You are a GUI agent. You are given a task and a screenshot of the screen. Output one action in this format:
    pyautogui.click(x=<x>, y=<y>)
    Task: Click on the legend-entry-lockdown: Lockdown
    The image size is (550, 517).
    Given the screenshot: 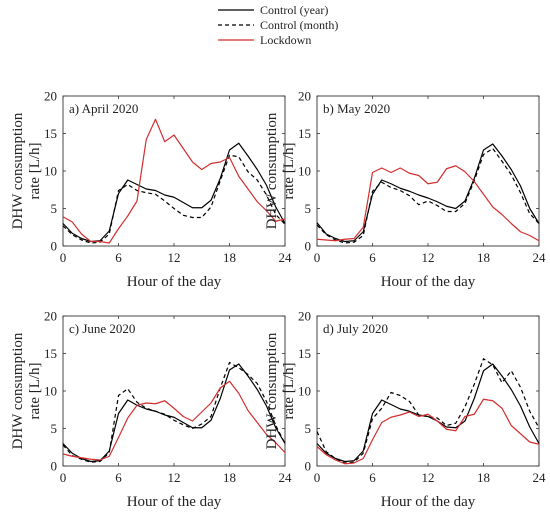 What is the action you would take?
    pyautogui.click(x=264, y=40)
    